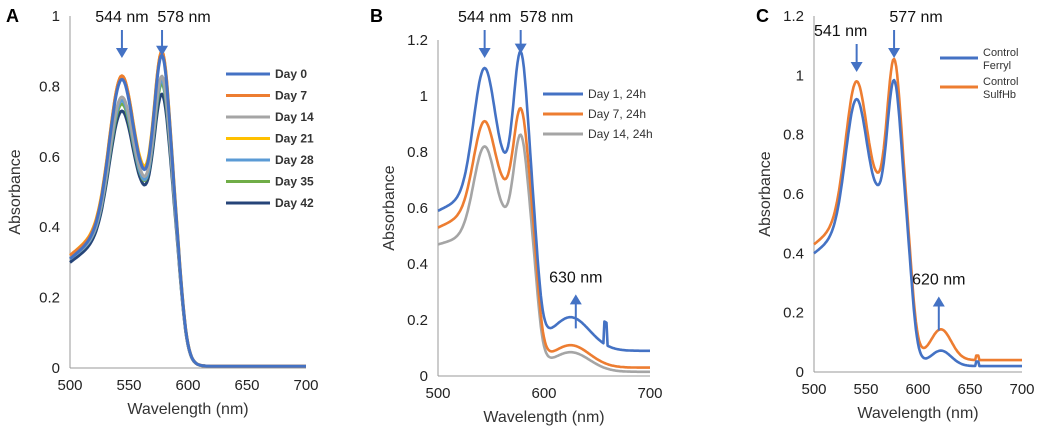  I want to click on panel-label: A, so click(12, 16).